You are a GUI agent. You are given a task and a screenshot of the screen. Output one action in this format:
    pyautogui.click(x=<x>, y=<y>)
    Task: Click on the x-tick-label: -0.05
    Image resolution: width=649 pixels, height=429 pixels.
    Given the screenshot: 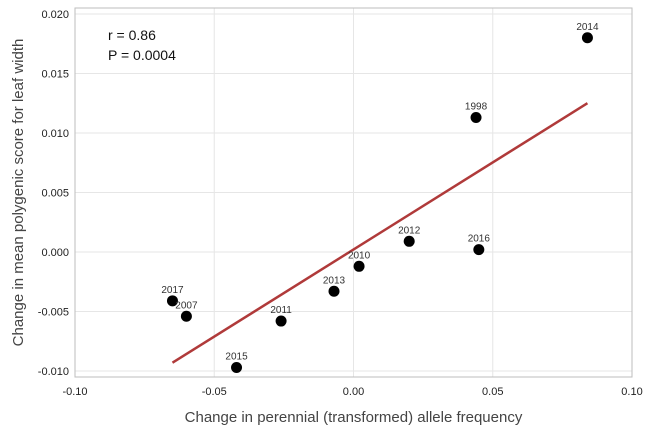 What is the action you would take?
    pyautogui.click(x=214, y=392)
    